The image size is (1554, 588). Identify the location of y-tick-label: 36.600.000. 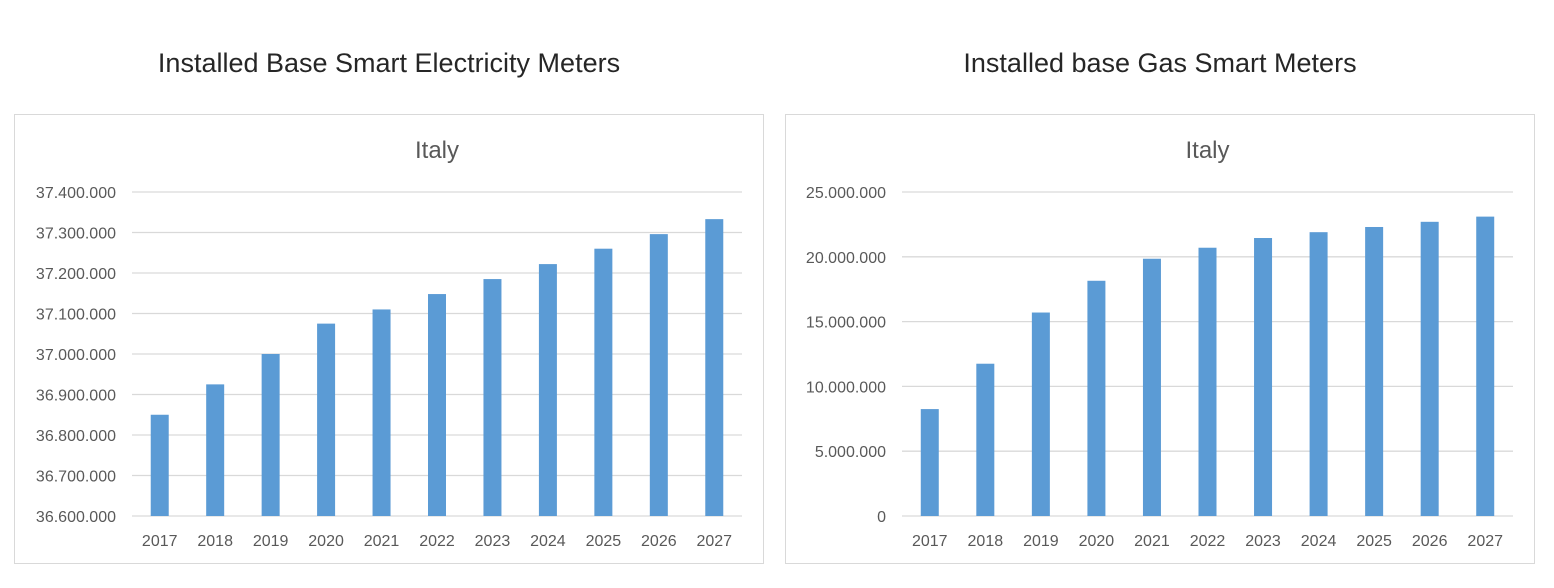
(76, 517).